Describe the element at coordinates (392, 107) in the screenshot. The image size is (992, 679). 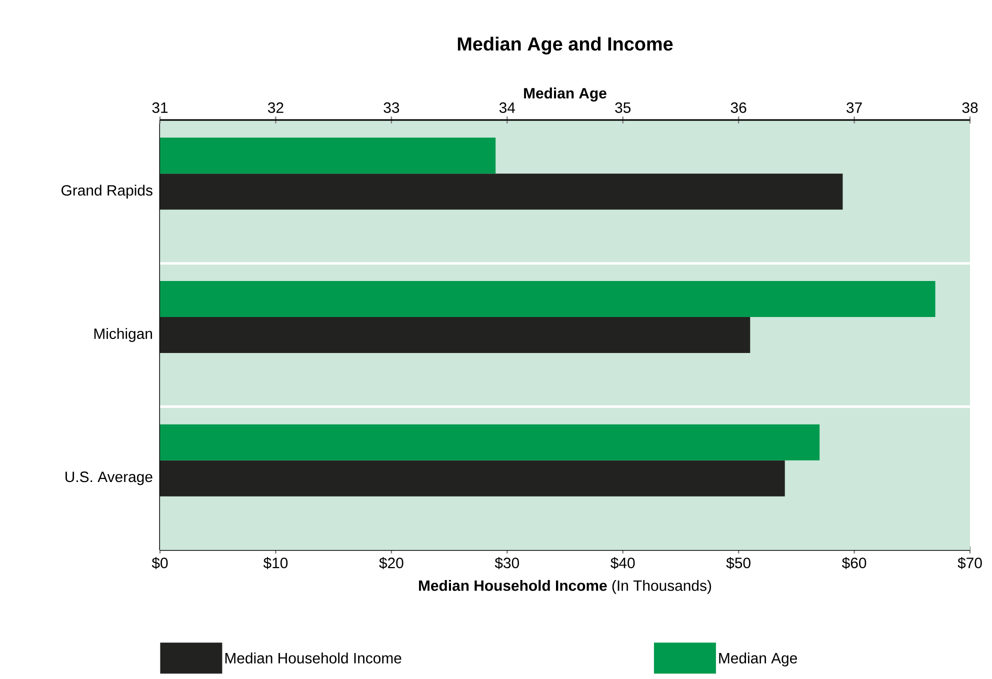
I see `x2-tick-label: 33` at that location.